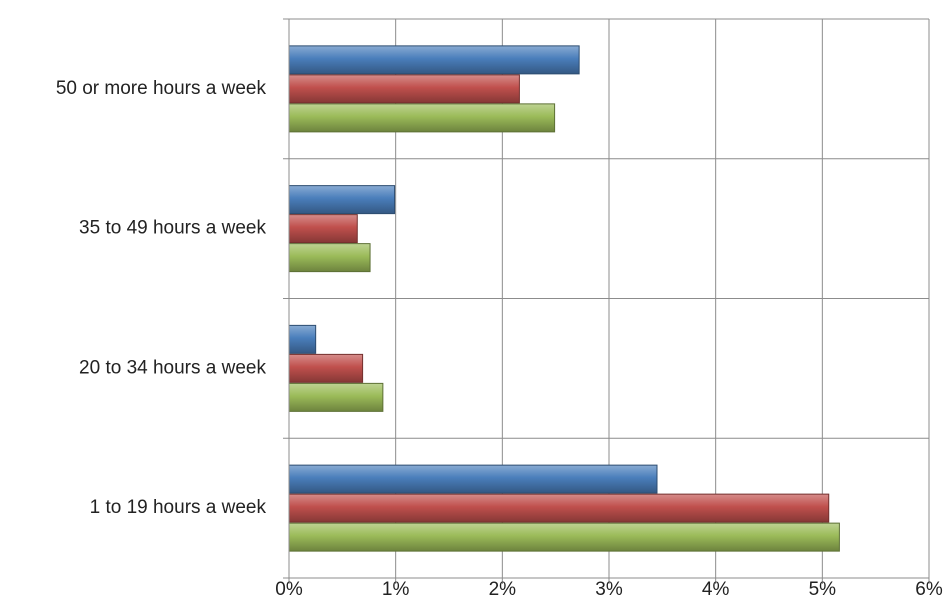 This screenshot has height=598, width=946. I want to click on bar-series-0-1-to-19-hours-a-week, so click(473, 479).